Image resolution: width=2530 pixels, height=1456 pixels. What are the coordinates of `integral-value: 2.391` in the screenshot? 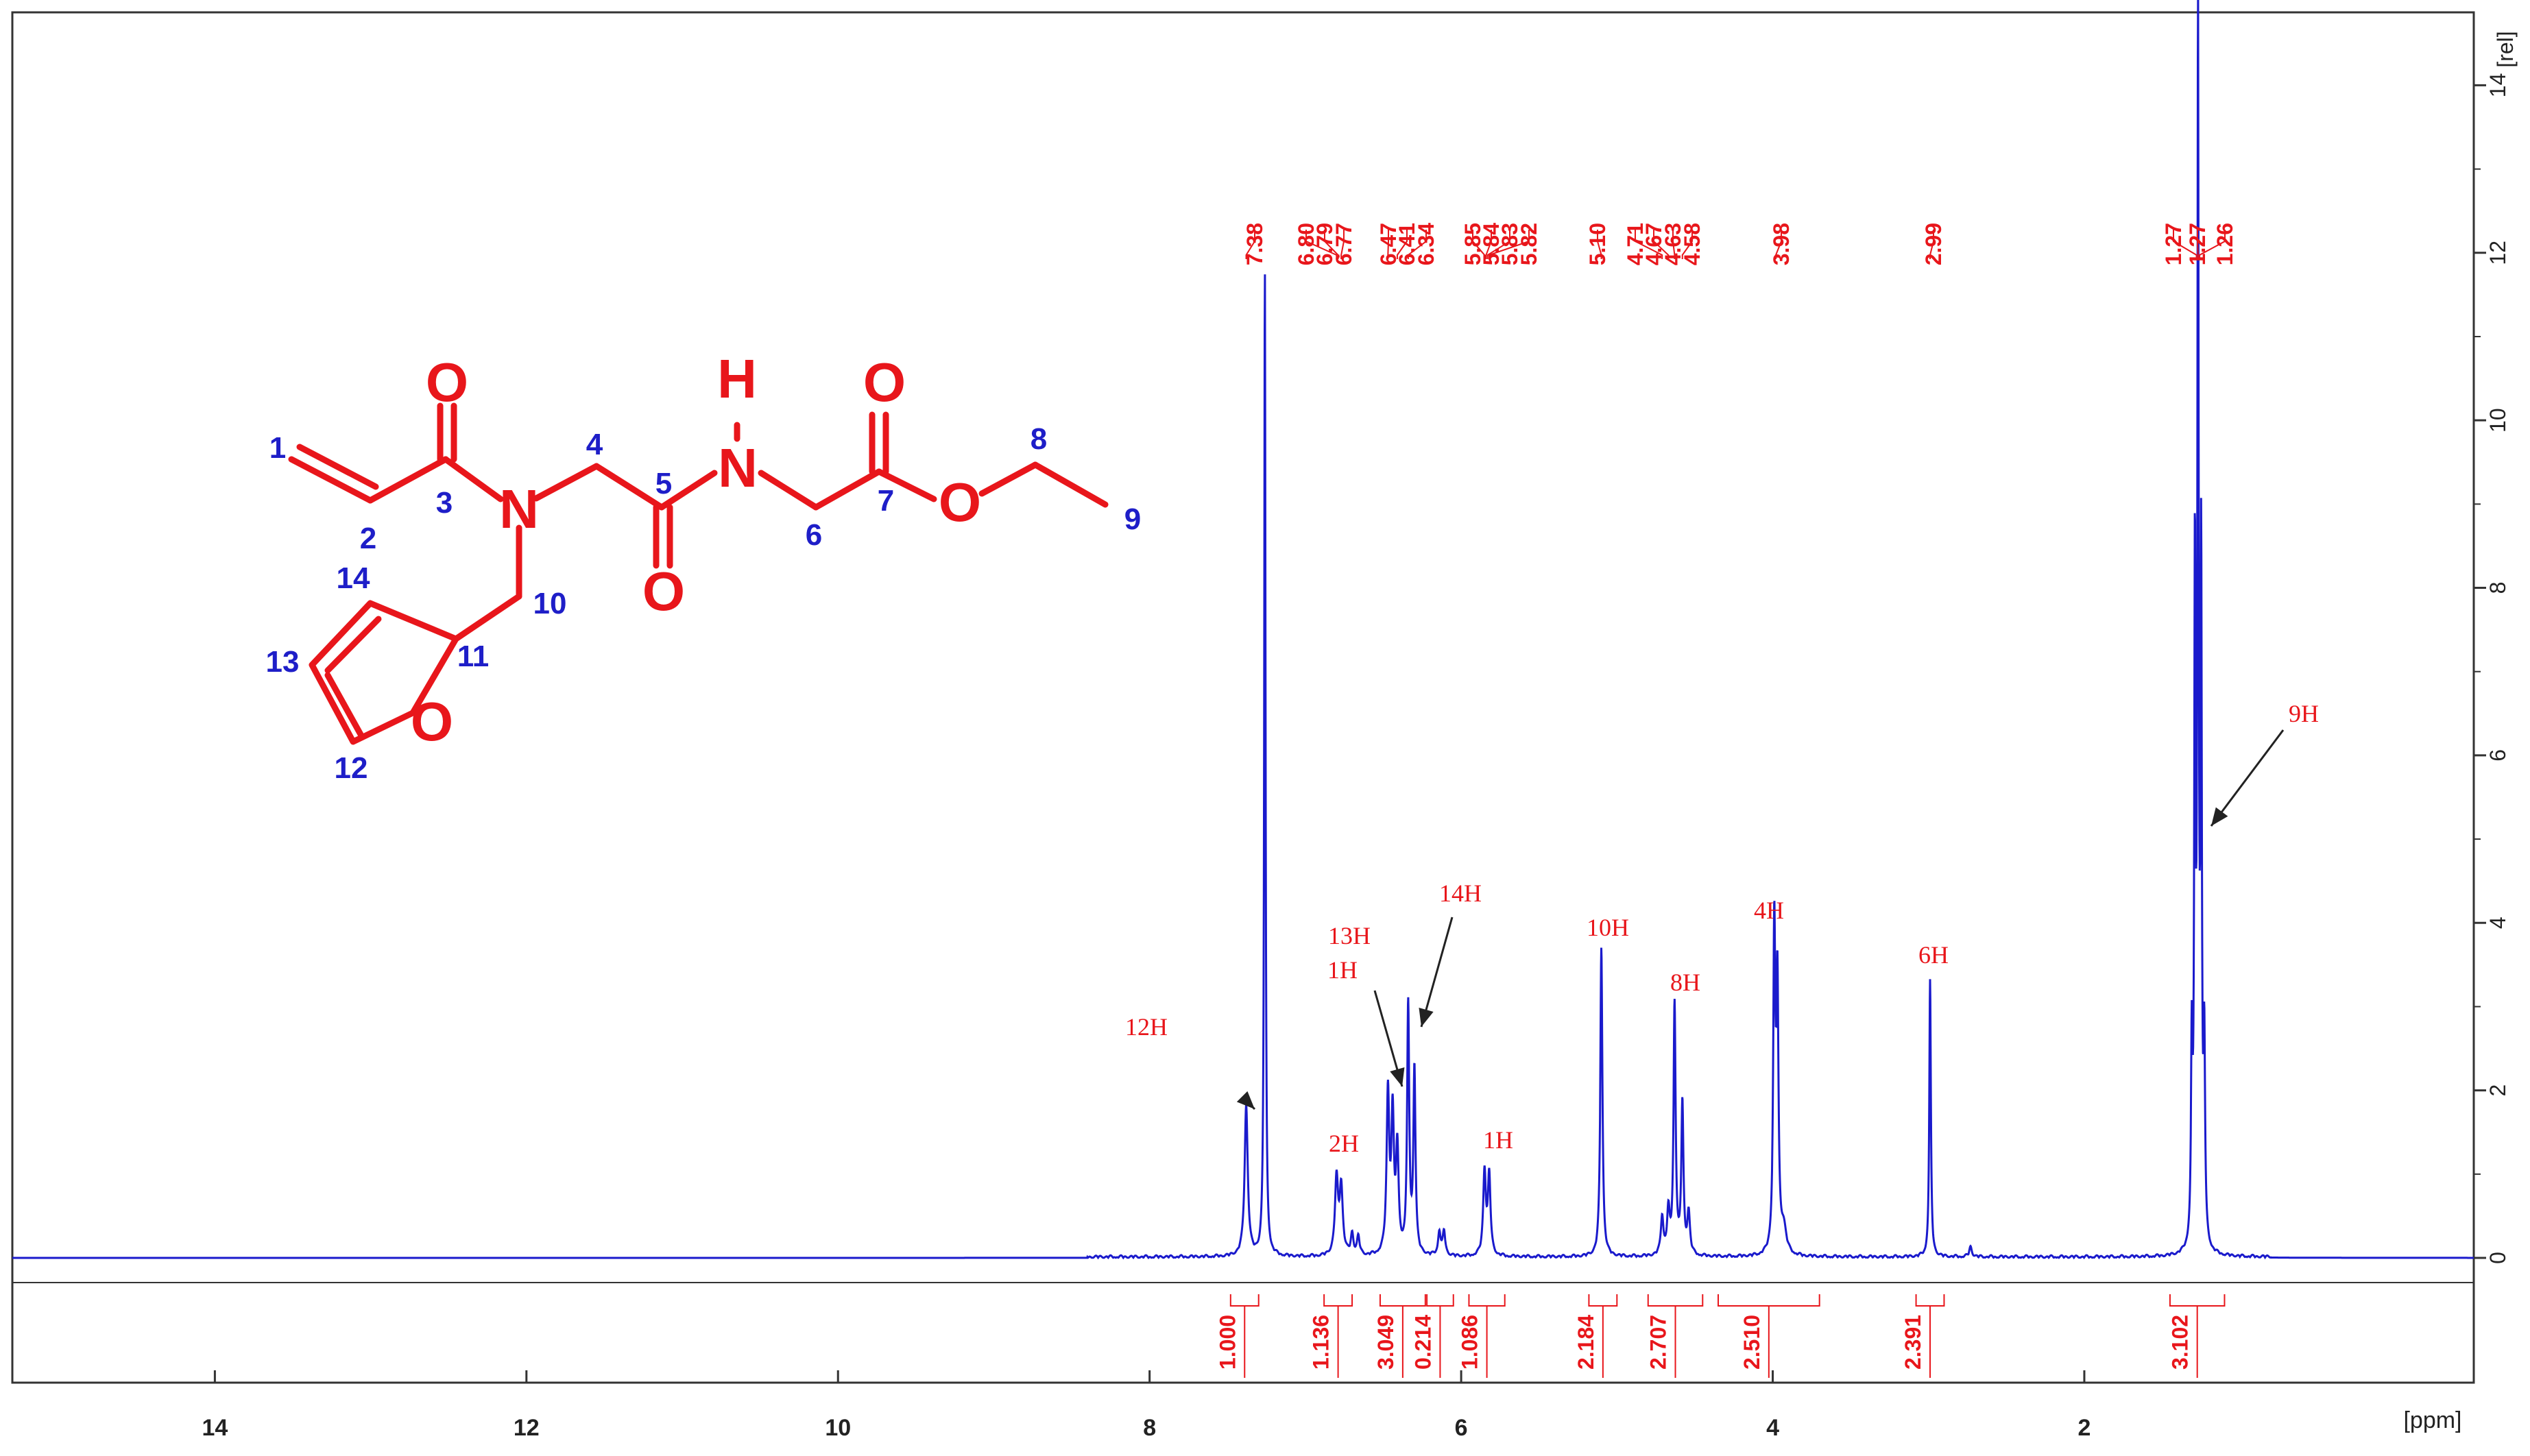 It's located at (1913, 1342).